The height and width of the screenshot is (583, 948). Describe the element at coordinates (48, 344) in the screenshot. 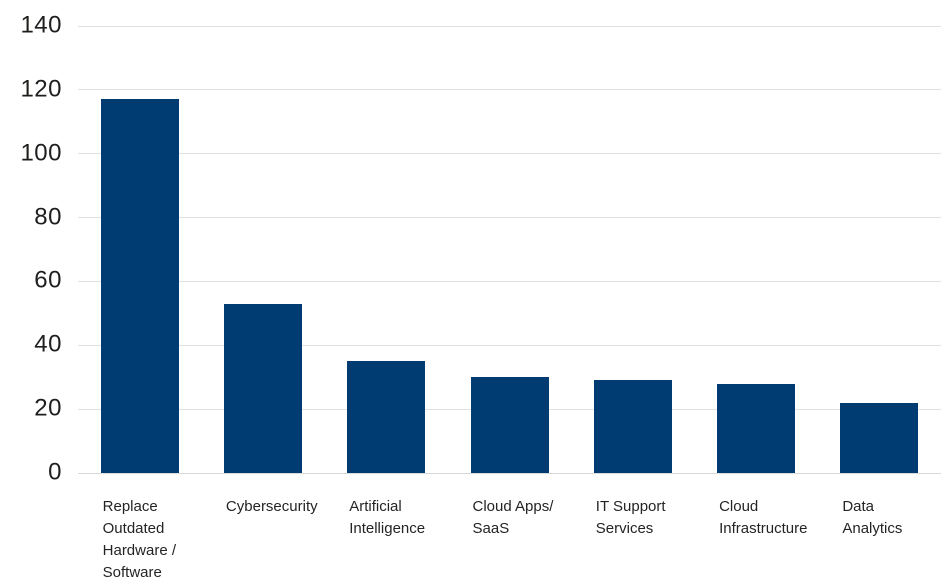

I see `y-axis-tick-label-40: 40` at that location.